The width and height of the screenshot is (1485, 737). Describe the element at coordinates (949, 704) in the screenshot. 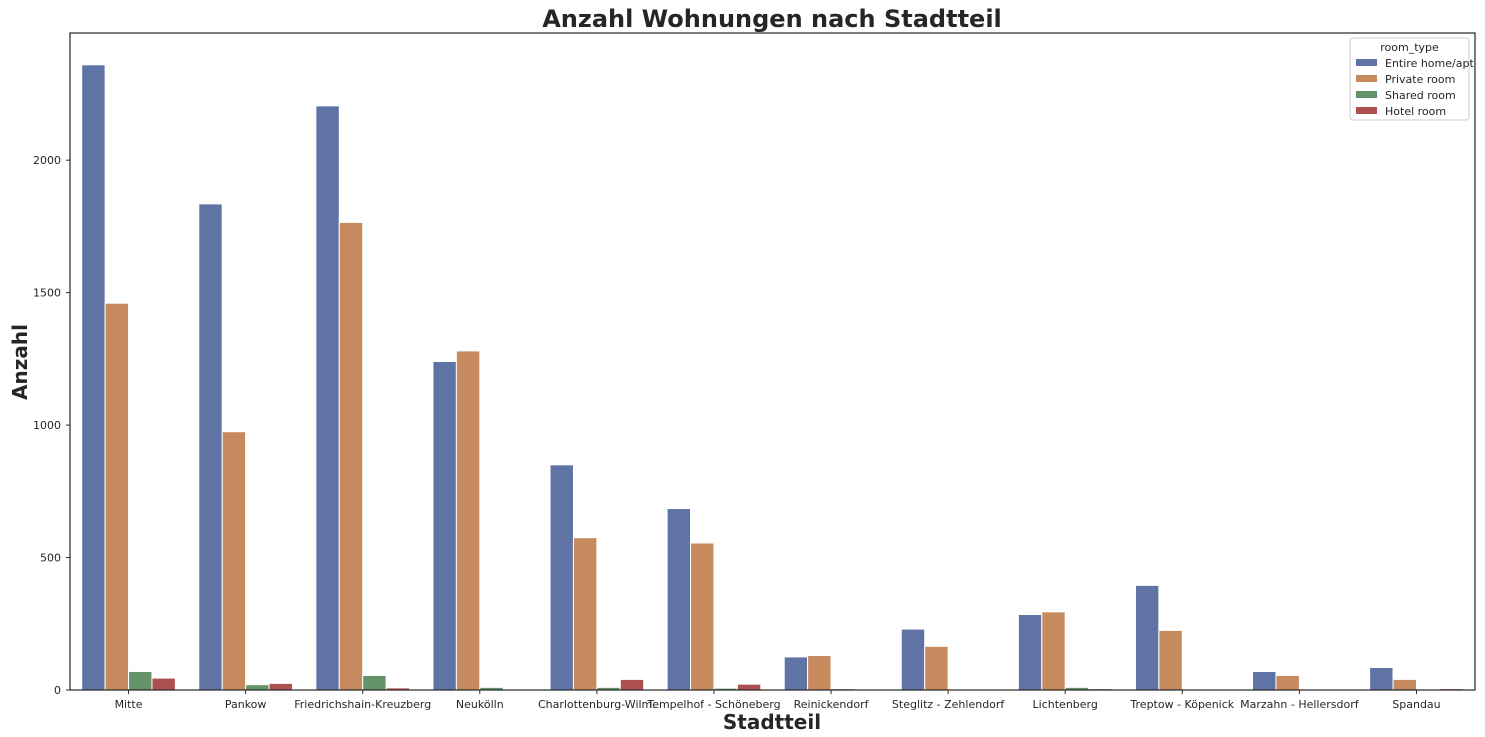

I see `x-tick-label: Steglitz - Zehlendorf` at that location.